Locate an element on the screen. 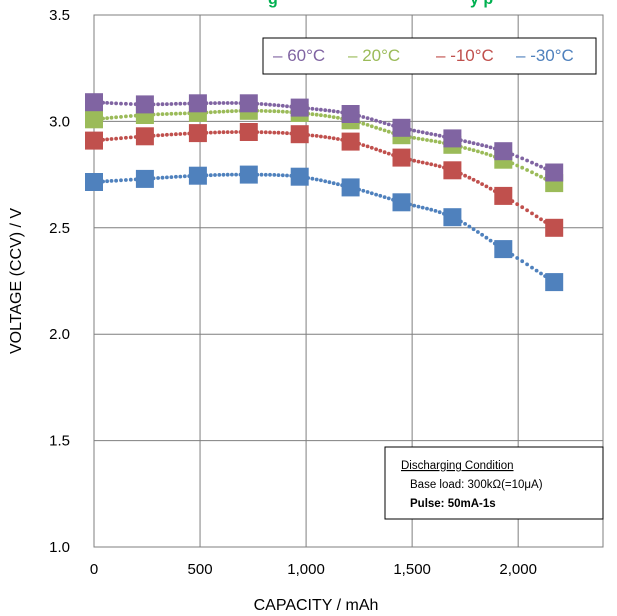 The width and height of the screenshot is (617, 616). chart-title-suffix: y p is located at coordinates (481, 4).